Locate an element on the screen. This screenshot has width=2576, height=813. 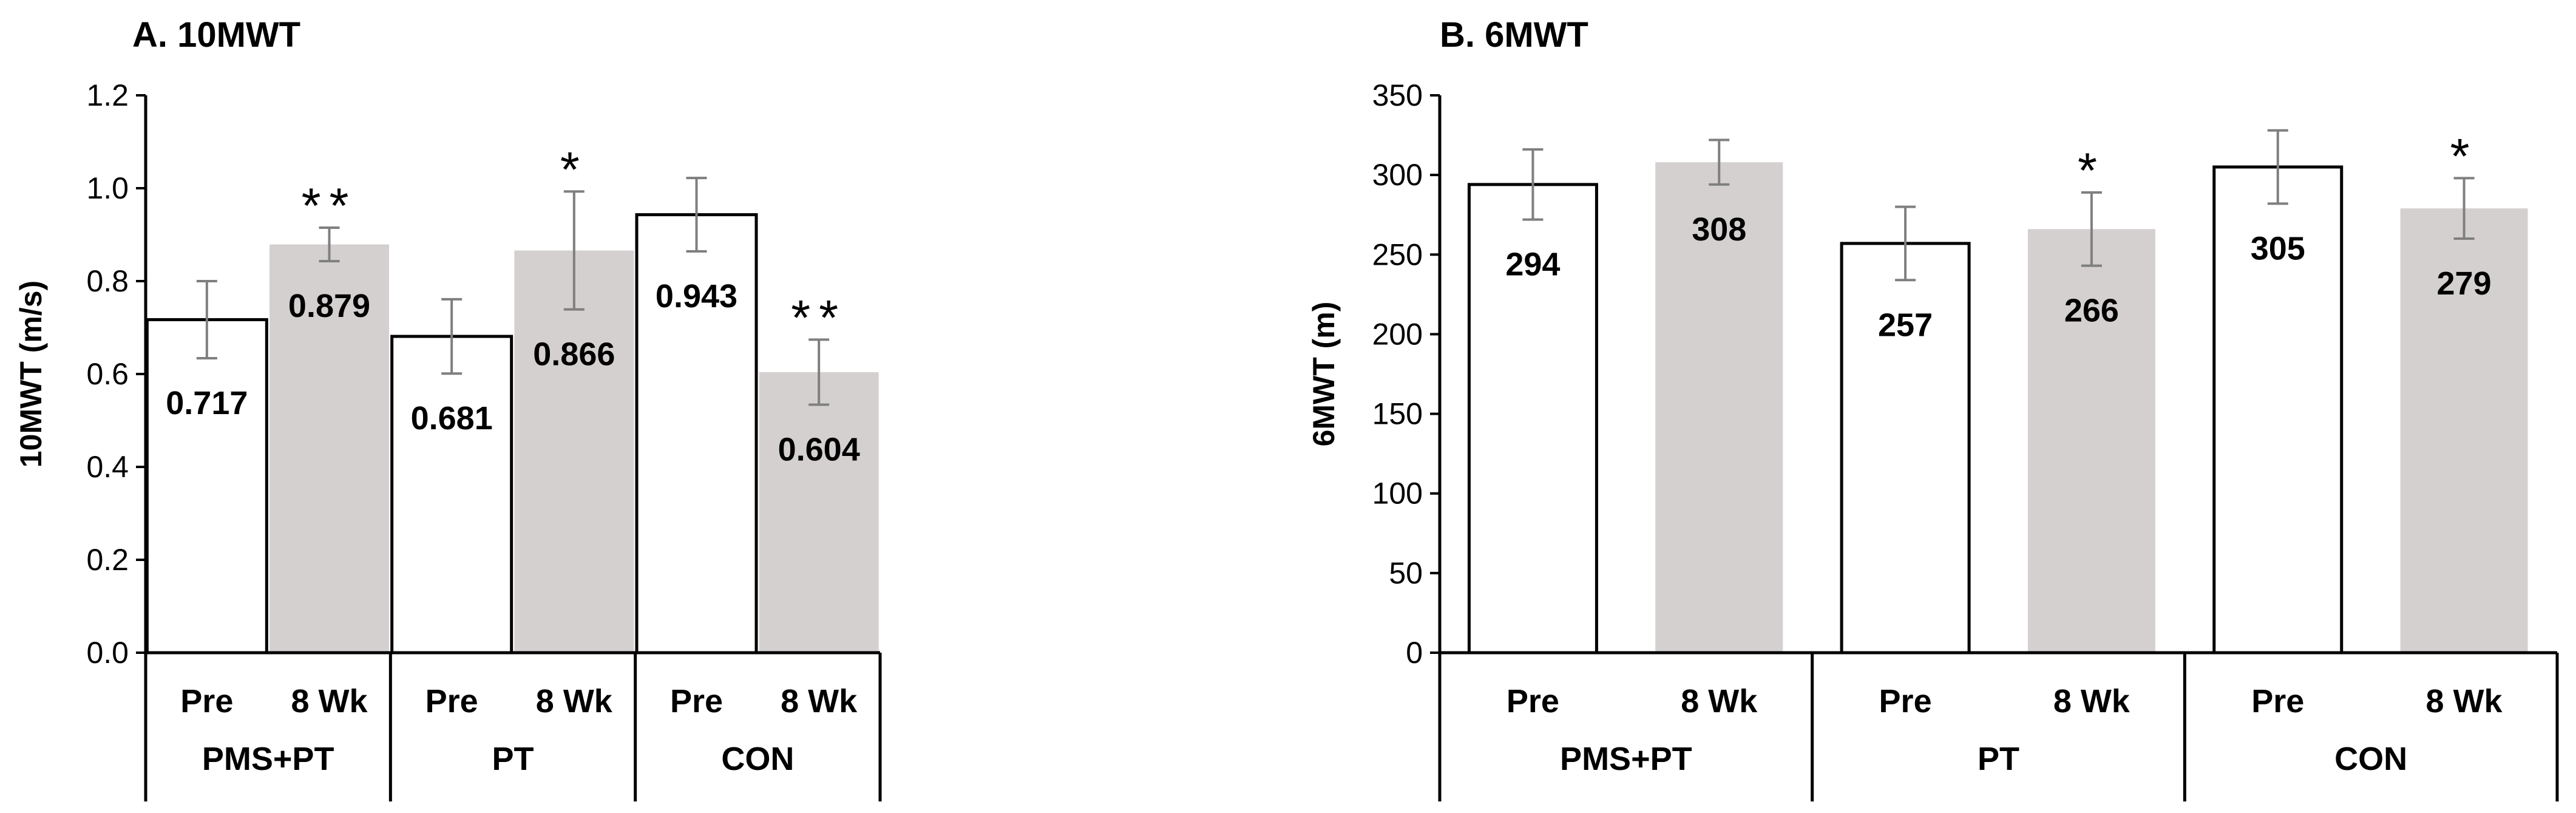
bar-con-pre is located at coordinates (2278, 410).